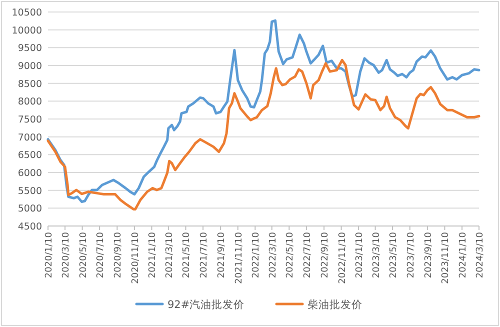 The width and height of the screenshot is (500, 327). What do you see at coordinates (343, 258) in the screenshot?
I see `x-tick-label: 2022/11/10` at bounding box center [343, 258].